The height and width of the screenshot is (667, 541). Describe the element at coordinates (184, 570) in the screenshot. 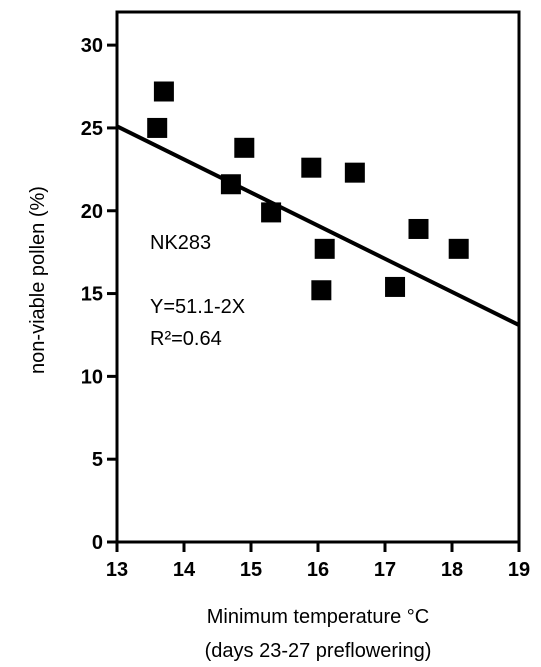

I see `x-tick-label: 14` at that location.